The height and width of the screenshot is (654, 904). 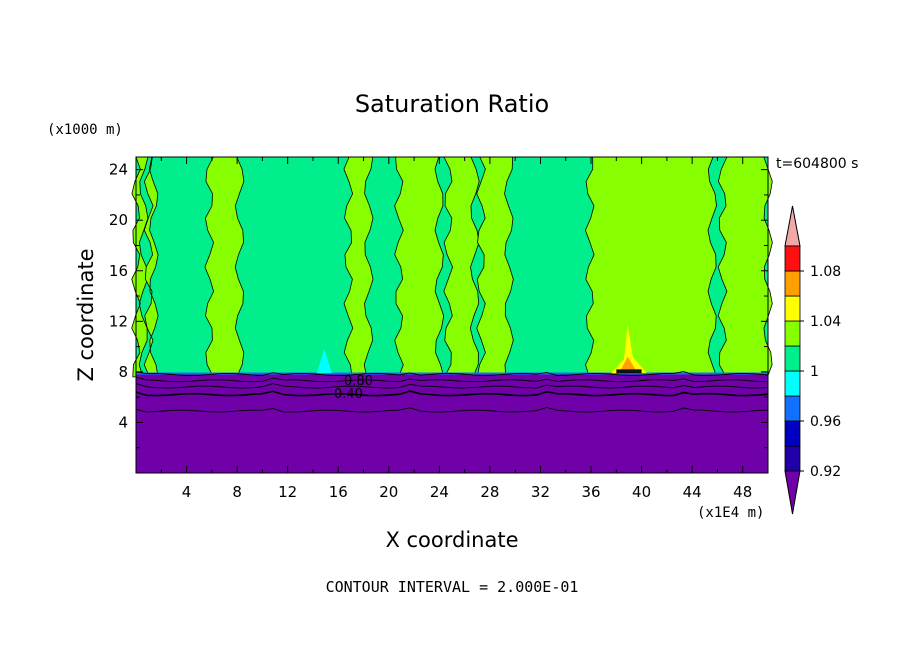 What do you see at coordinates (324, 361) in the screenshot?
I see `cold-spot` at bounding box center [324, 361].